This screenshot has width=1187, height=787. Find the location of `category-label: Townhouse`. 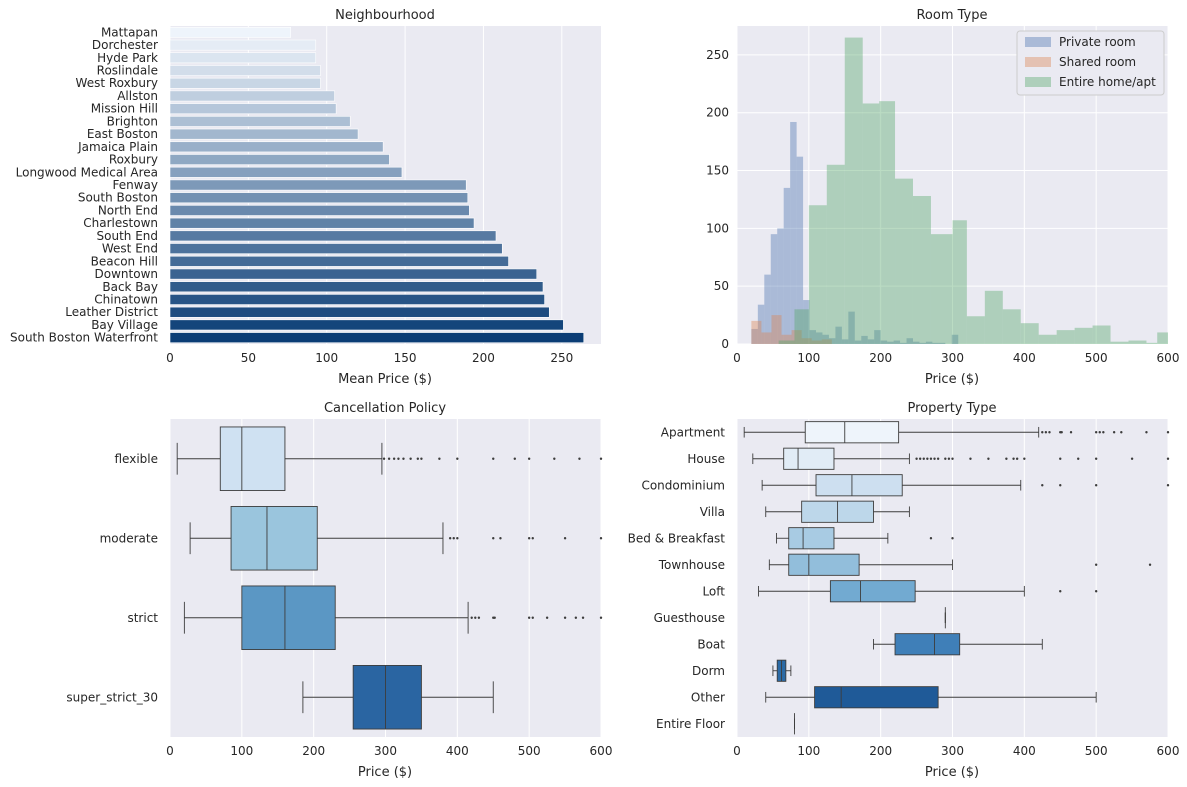

category-label: Townhouse is located at coordinates (691, 565).